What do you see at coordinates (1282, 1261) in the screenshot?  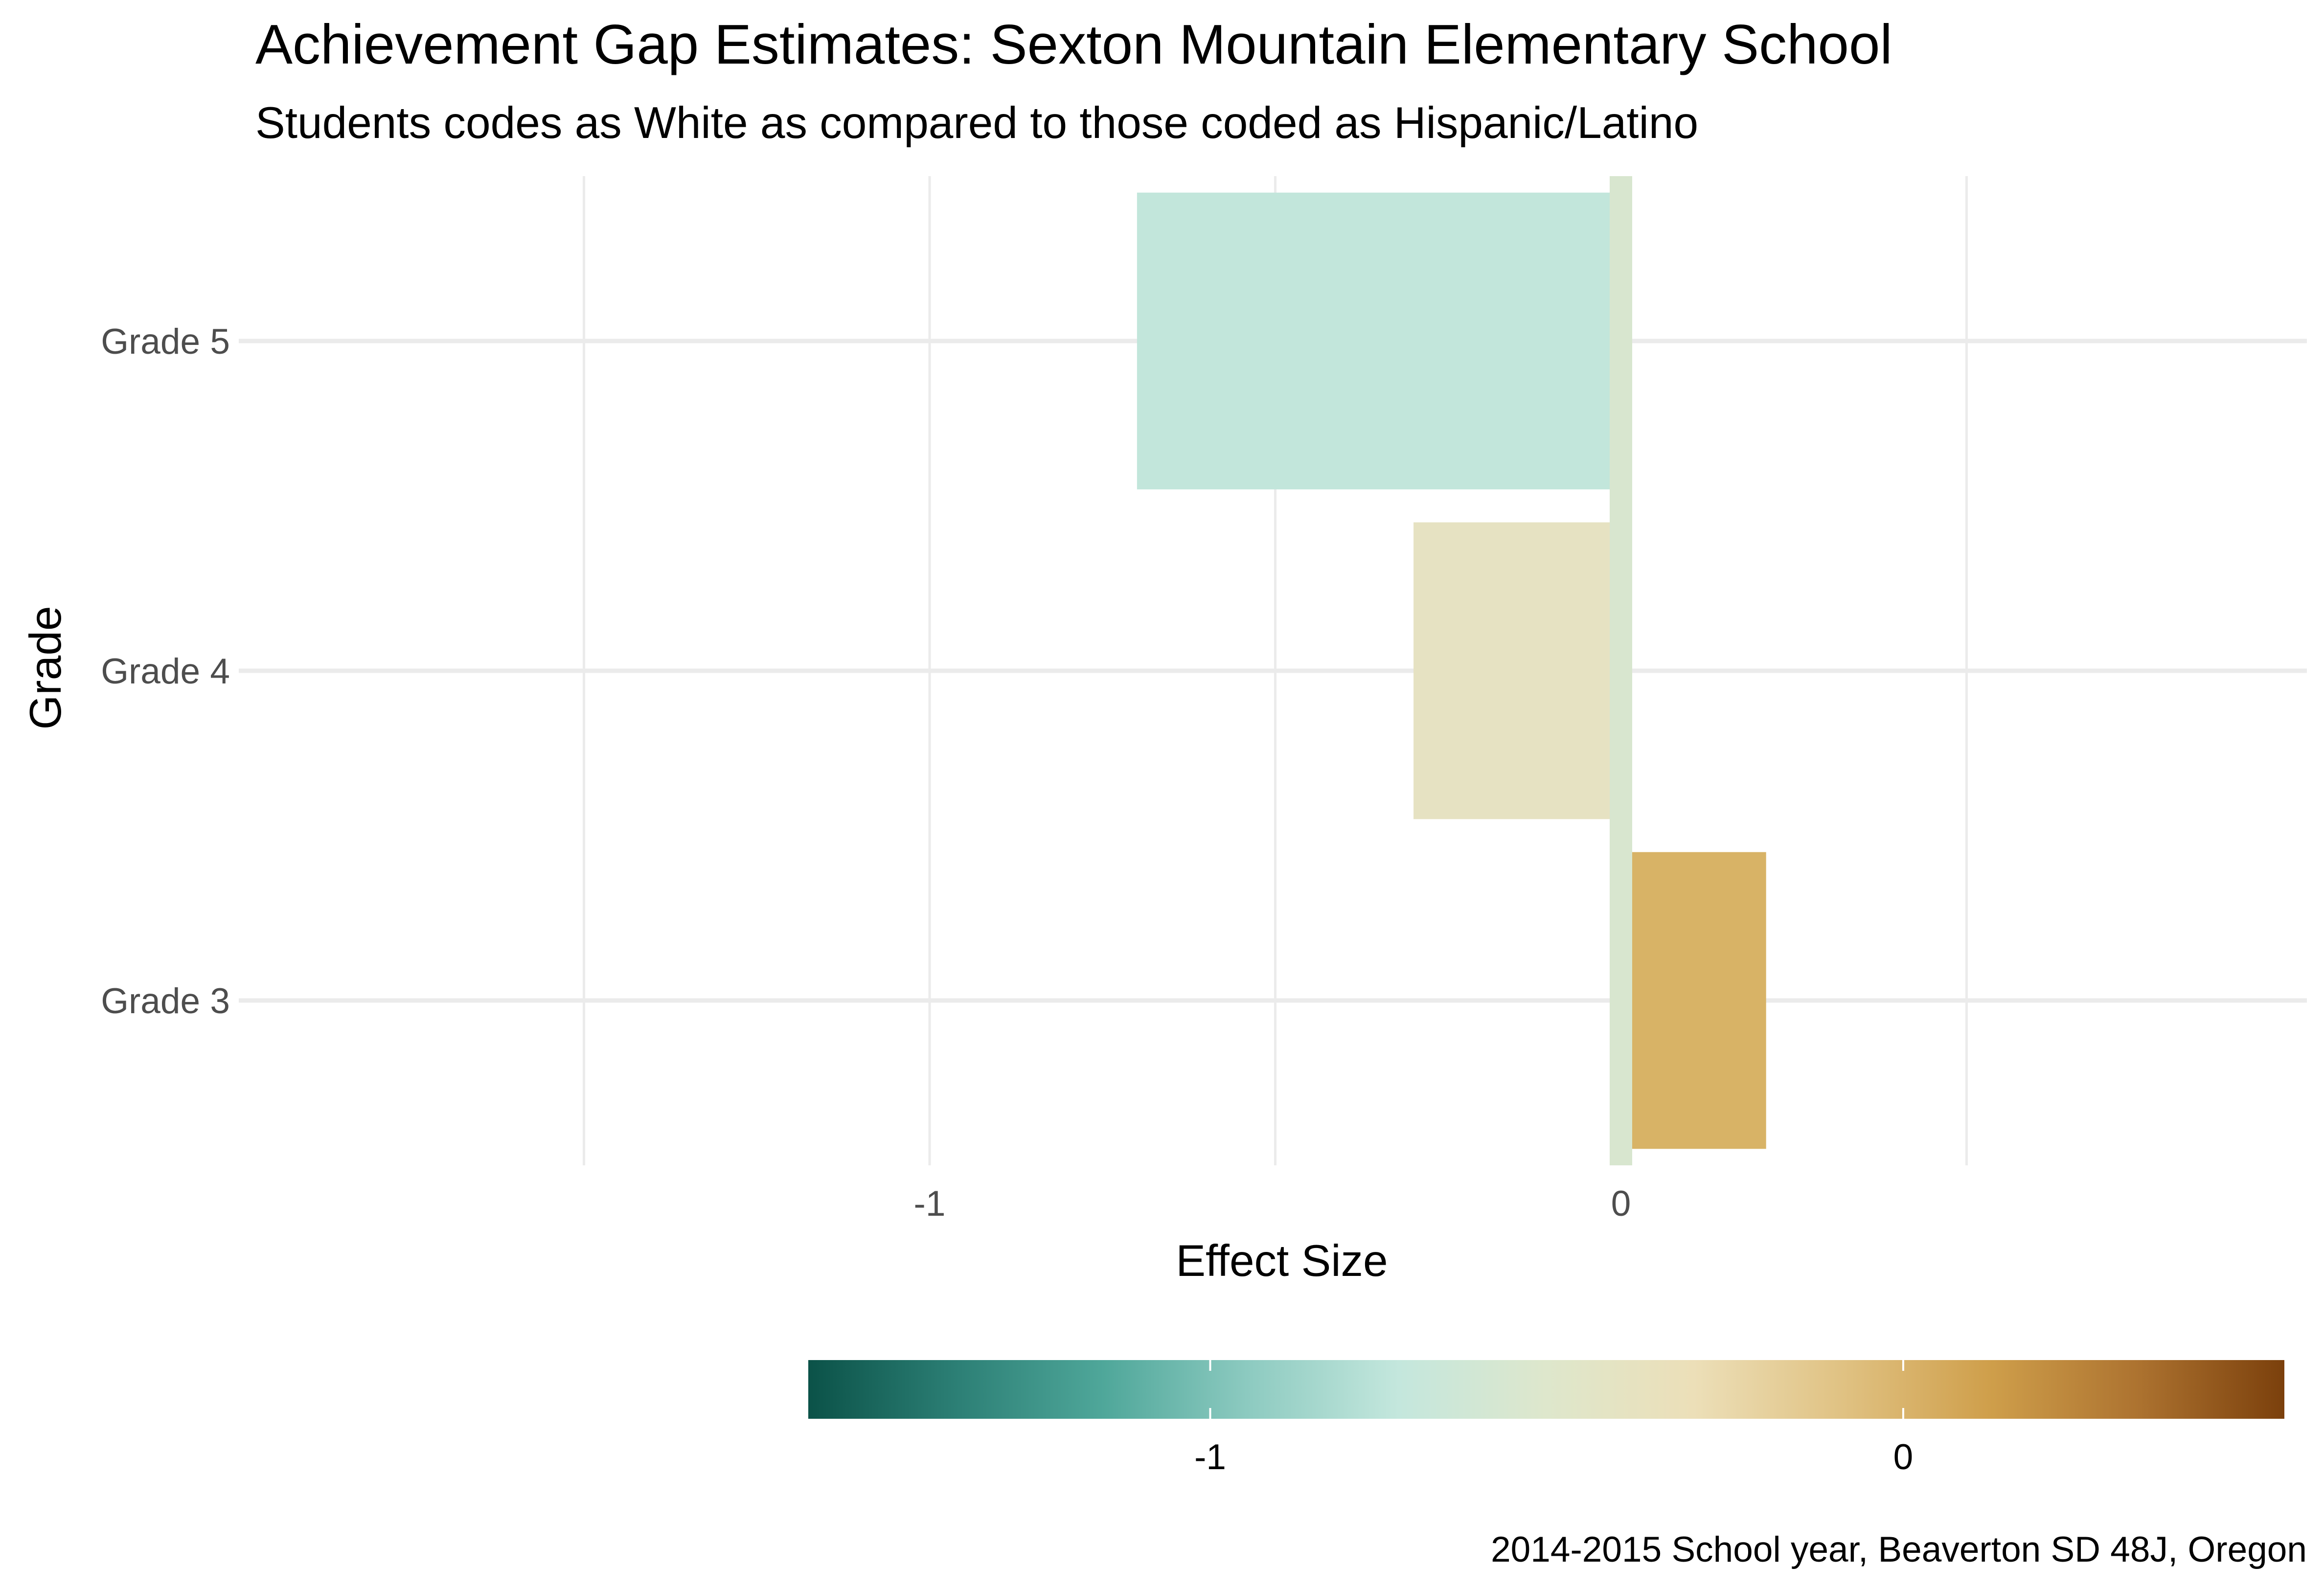 I see `x-axis-title: Effect Size` at bounding box center [1282, 1261].